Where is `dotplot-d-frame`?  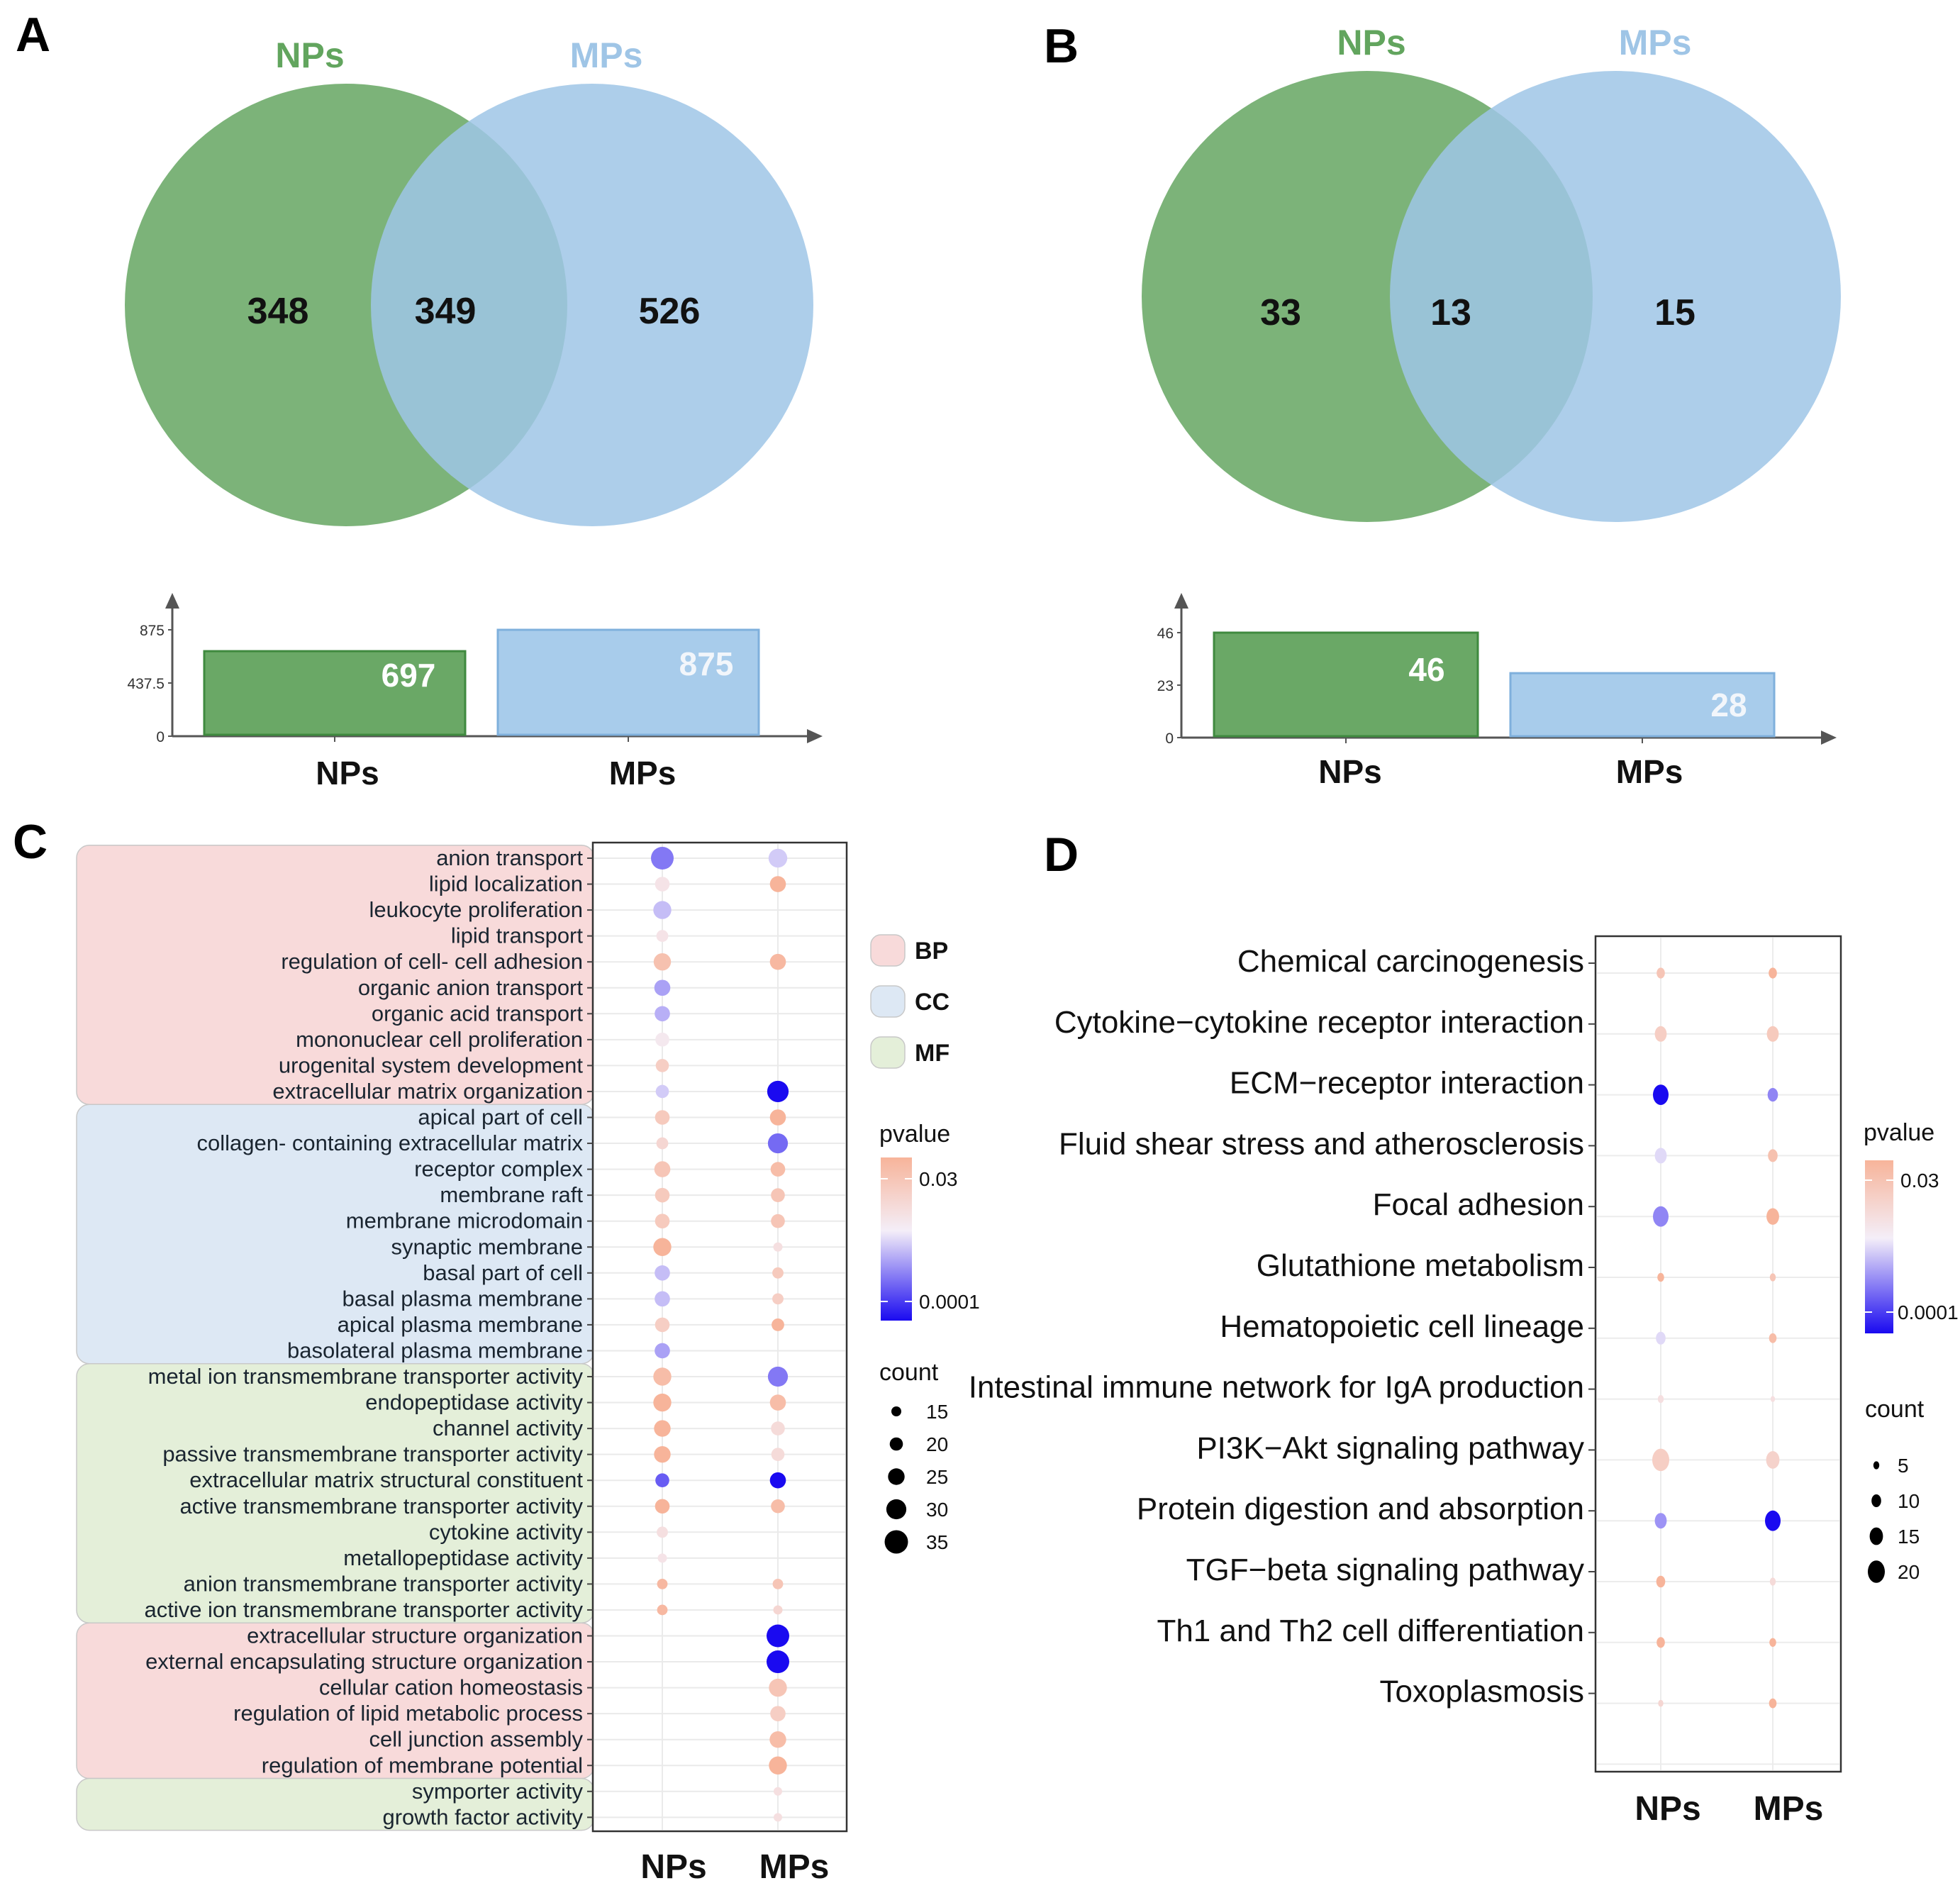 dotplot-d-frame is located at coordinates (1718, 1354).